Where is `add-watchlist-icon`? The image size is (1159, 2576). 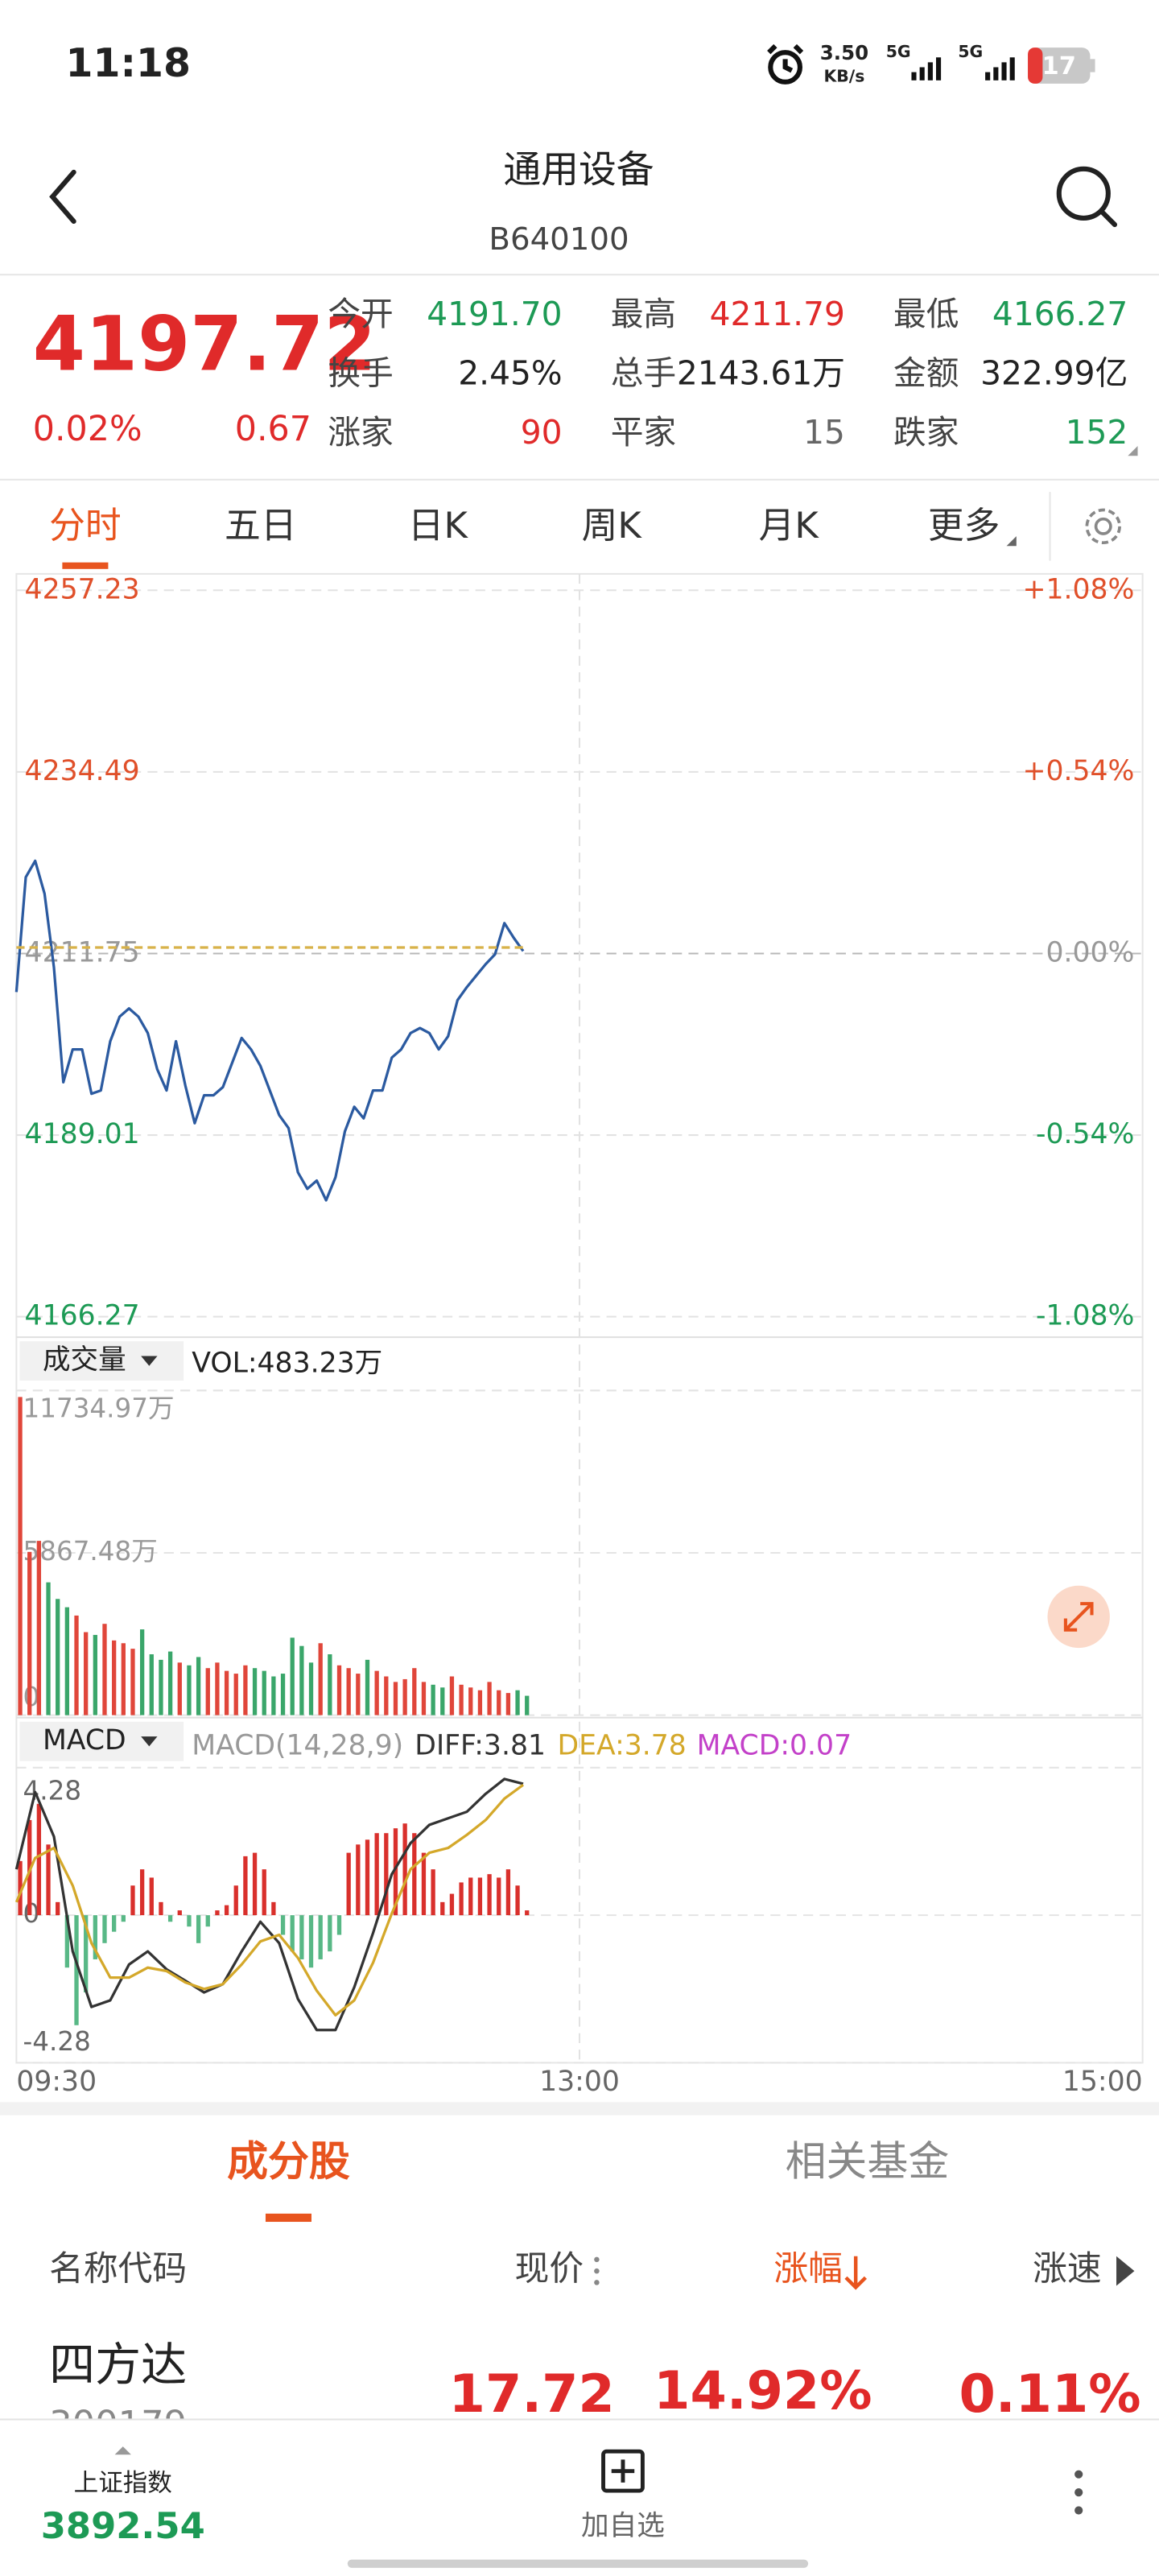 add-watchlist-icon is located at coordinates (623, 2471).